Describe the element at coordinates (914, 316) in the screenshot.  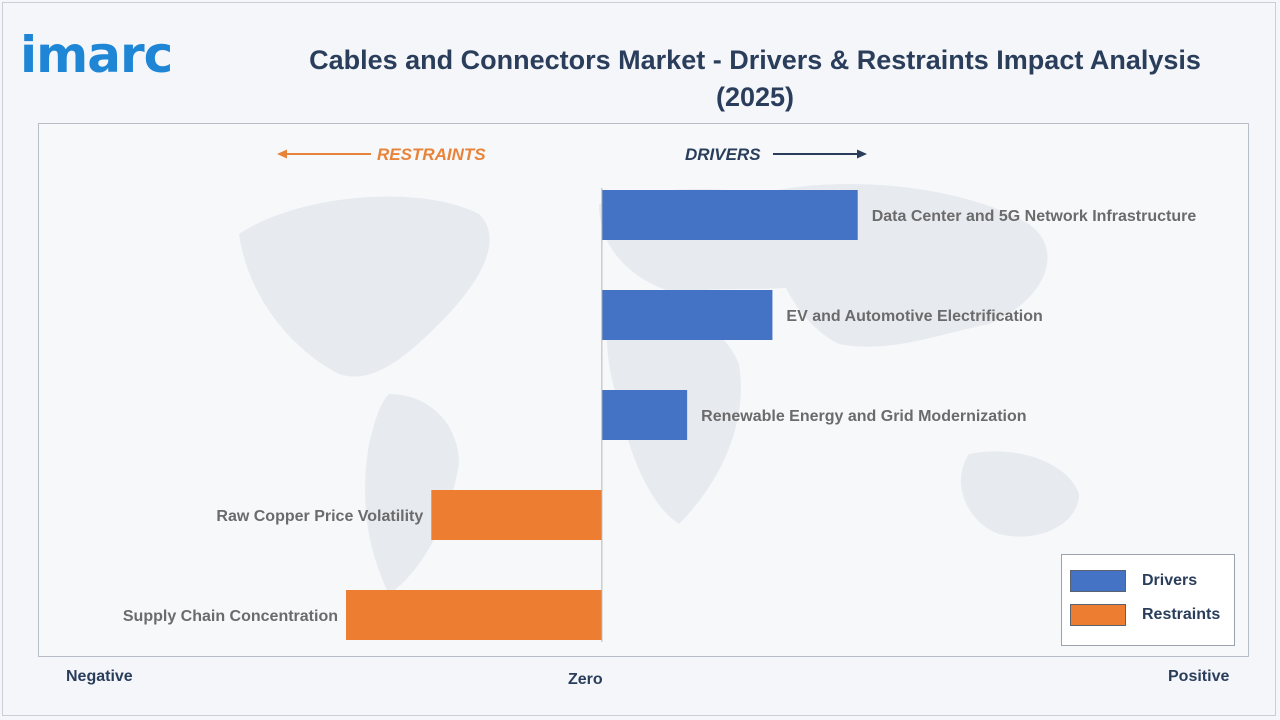
I see `bar-label: EV and Automotive Electrification` at that location.